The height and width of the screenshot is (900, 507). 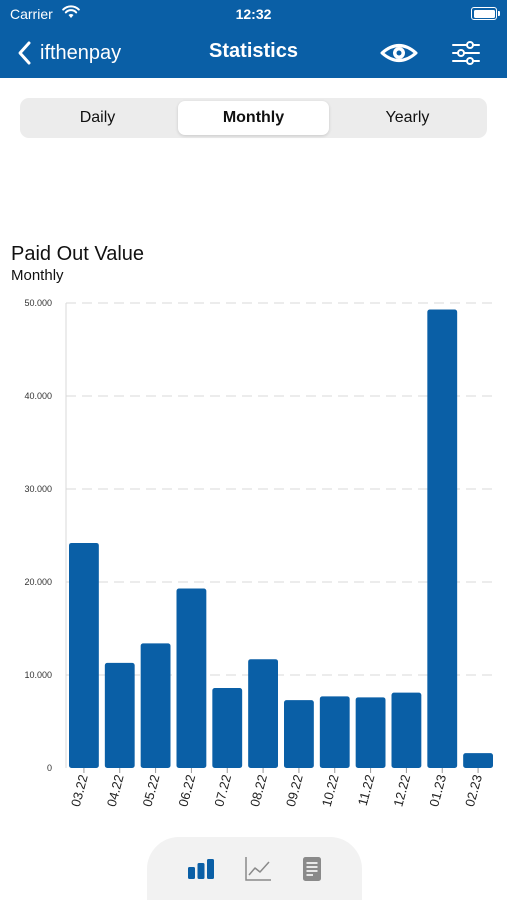 I want to click on x-tick-label: 11.22, so click(x=366, y=790).